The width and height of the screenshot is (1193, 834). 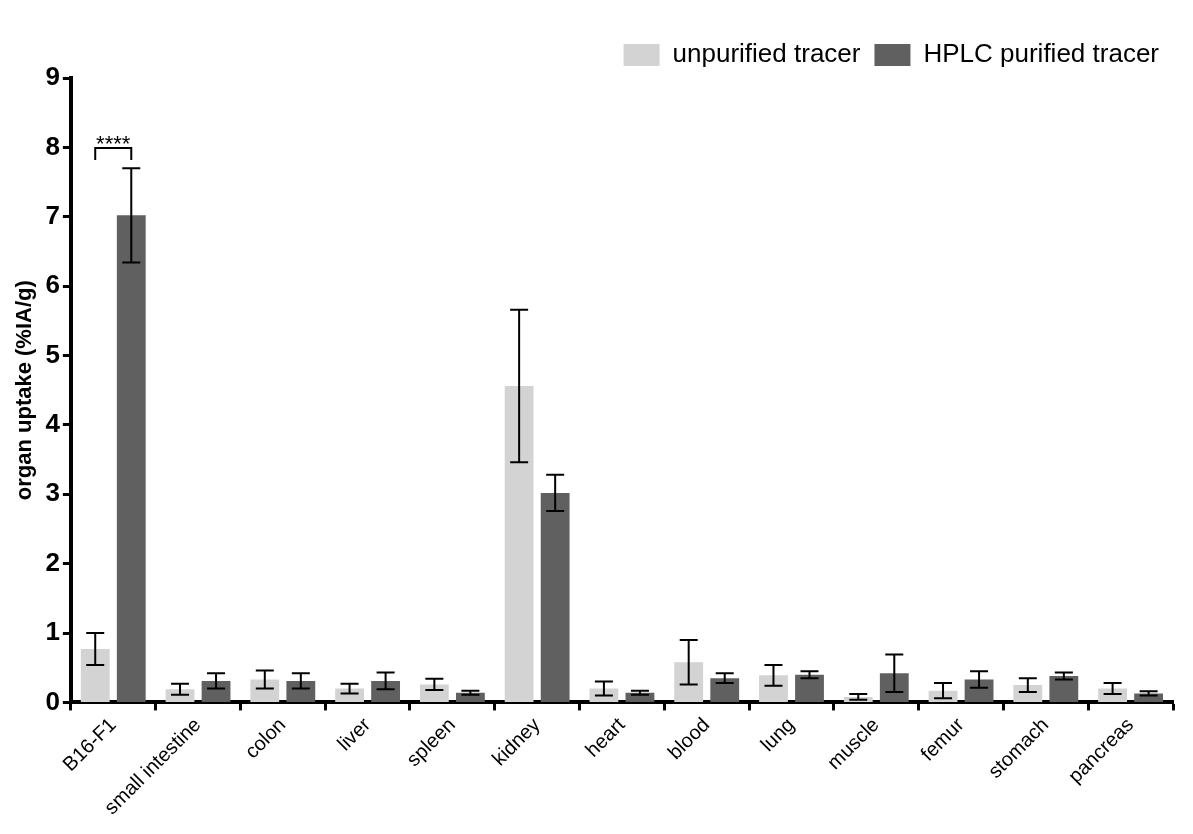 I want to click on y-tick-label: 8, so click(x=52, y=145).